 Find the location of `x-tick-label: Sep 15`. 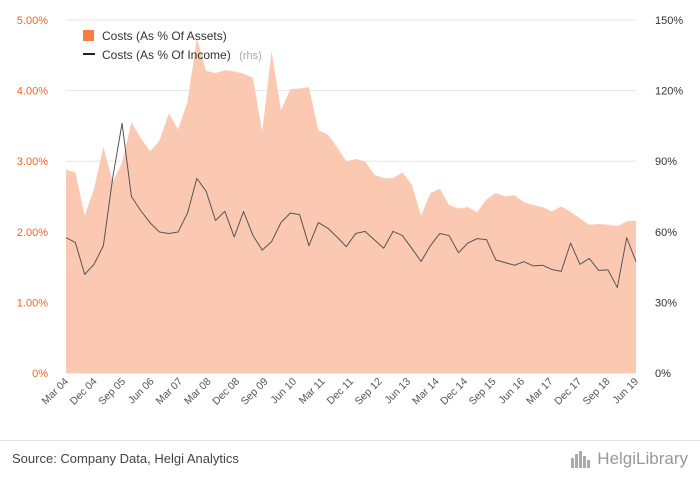

x-tick-label: Sep 15 is located at coordinates (483, 392).